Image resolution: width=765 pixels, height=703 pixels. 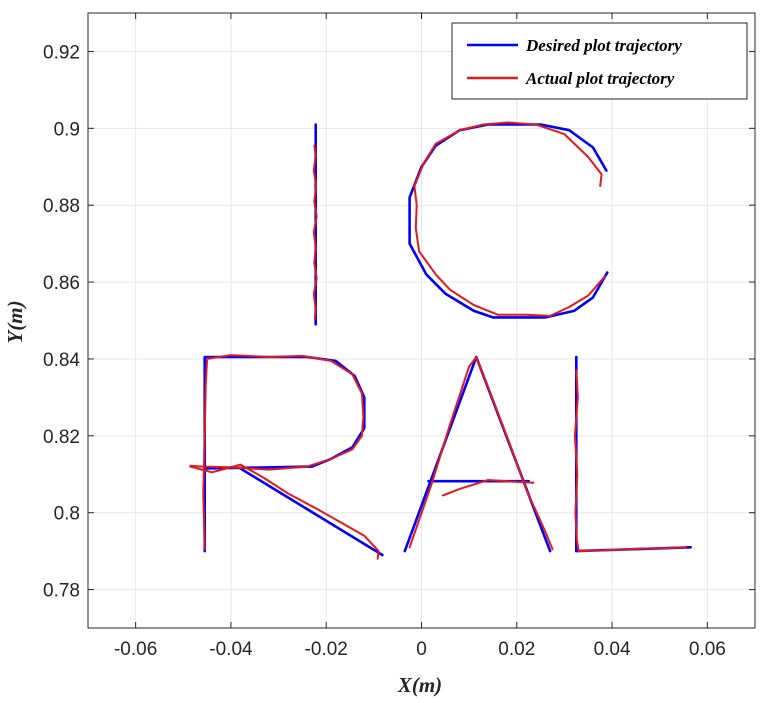 What do you see at coordinates (707, 649) in the screenshot?
I see `x-tick-label: 0.06` at bounding box center [707, 649].